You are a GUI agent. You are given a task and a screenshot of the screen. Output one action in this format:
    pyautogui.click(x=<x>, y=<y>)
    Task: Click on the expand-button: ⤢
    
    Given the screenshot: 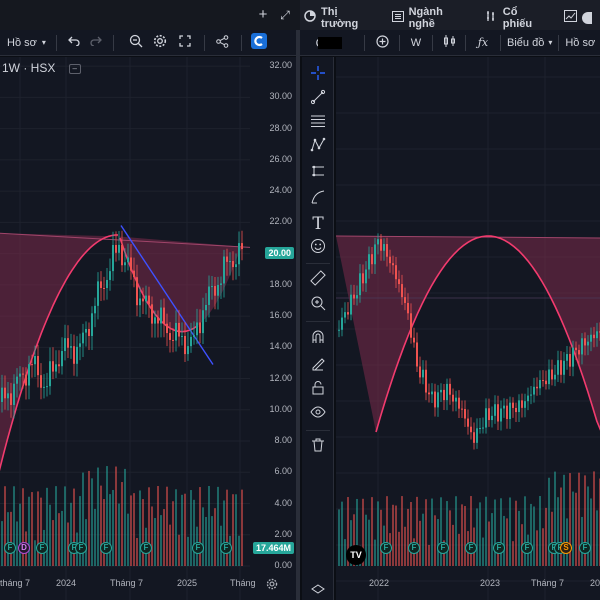 What is the action you would take?
    pyautogui.click(x=285, y=15)
    